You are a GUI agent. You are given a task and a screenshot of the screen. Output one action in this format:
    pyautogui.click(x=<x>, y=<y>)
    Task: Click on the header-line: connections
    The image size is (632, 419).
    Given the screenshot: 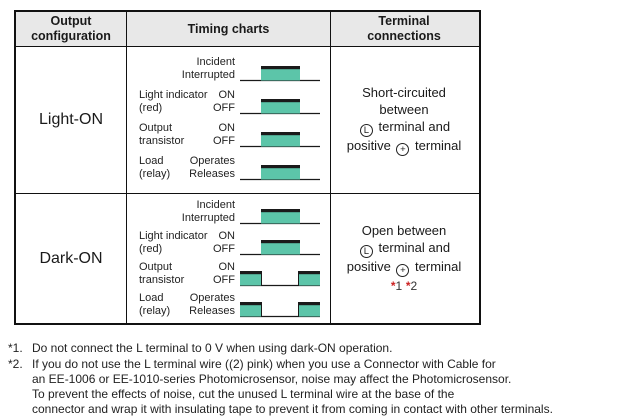 What is the action you would take?
    pyautogui.click(x=404, y=36)
    